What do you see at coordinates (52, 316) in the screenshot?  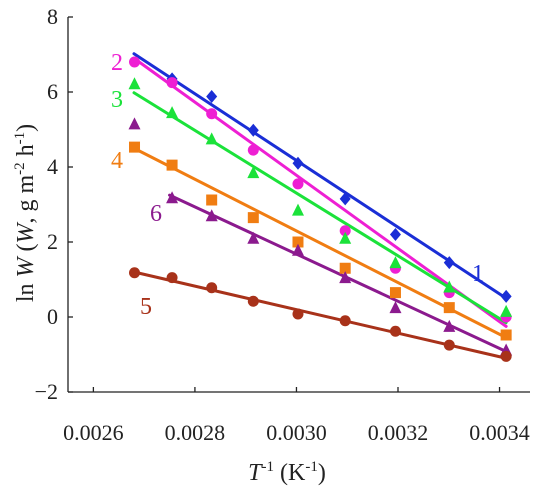 I see `y-tick-label: 0` at bounding box center [52, 316].